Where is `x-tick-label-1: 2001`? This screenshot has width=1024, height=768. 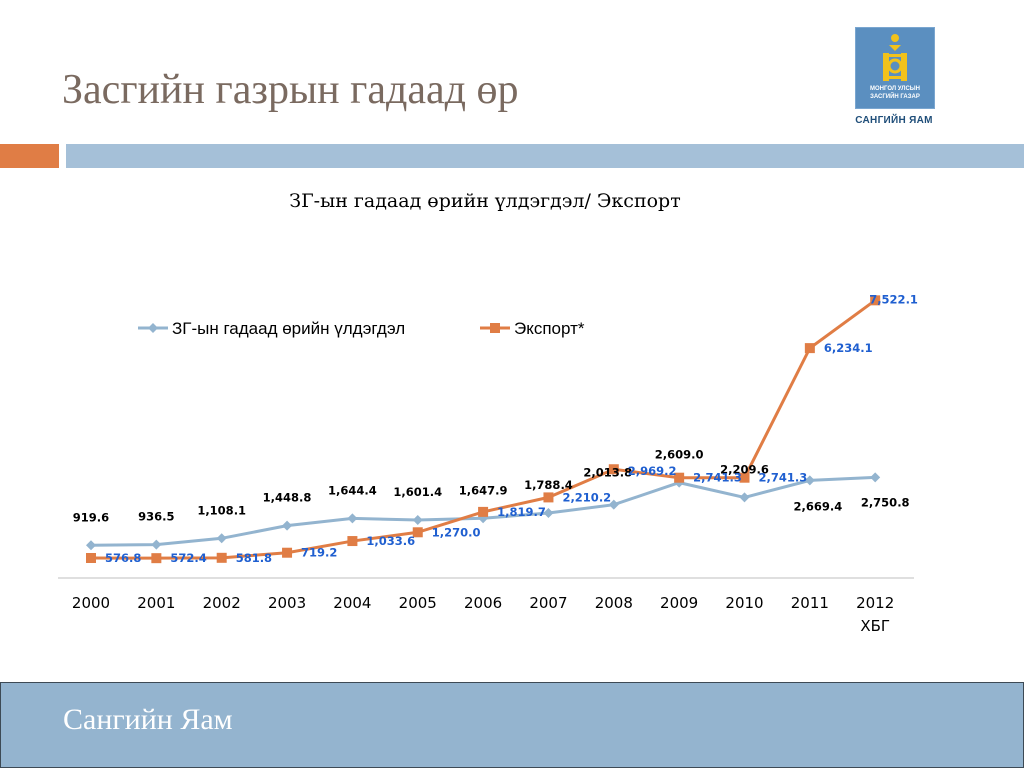 x-tick-label-1: 2001 is located at coordinates (156, 603).